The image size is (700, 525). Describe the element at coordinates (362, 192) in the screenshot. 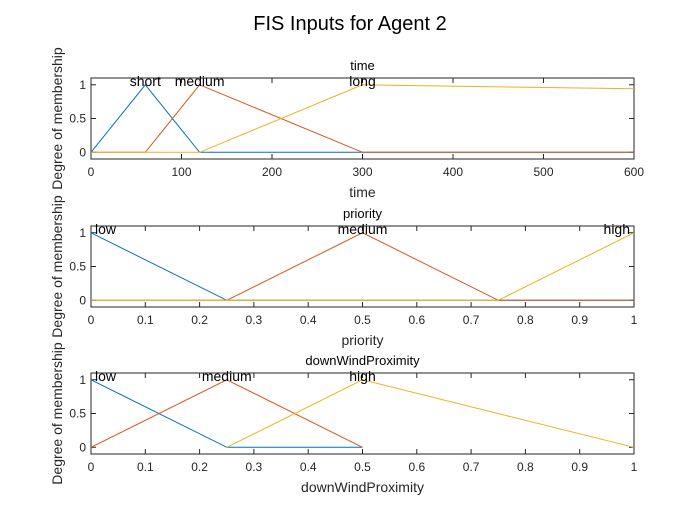

I see `x-axis-label: time` at that location.